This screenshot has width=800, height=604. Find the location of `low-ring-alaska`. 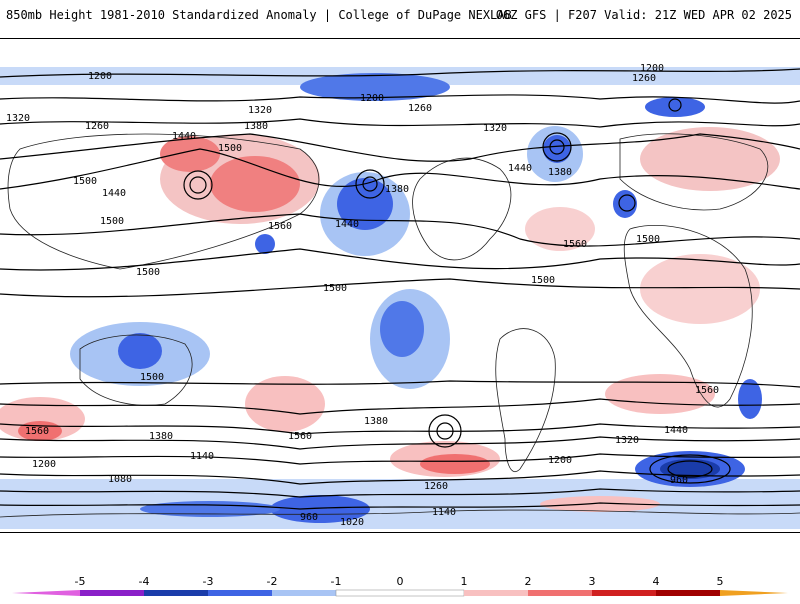

low-ring-alaska is located at coordinates (370, 184).